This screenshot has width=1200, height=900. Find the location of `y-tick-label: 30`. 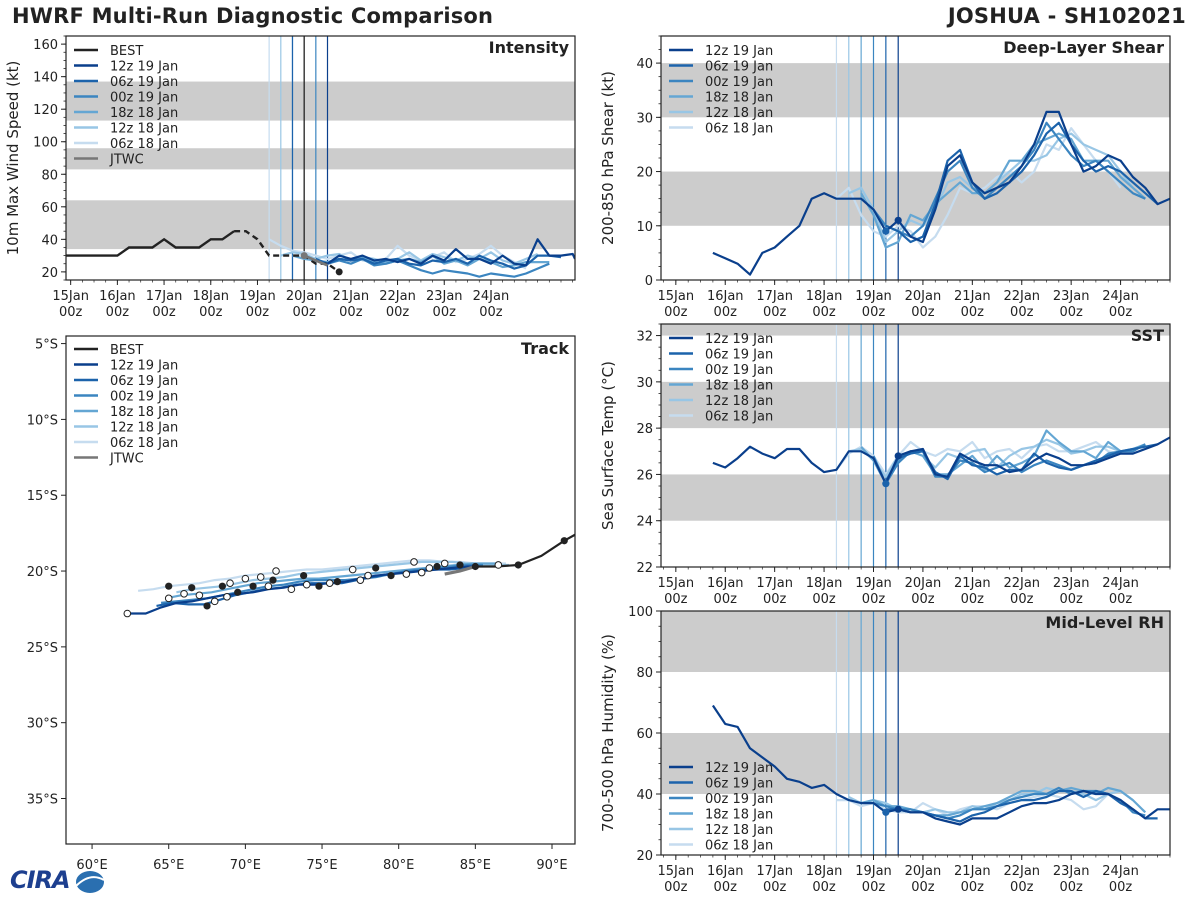

y-tick-label: 30 is located at coordinates (644, 383).